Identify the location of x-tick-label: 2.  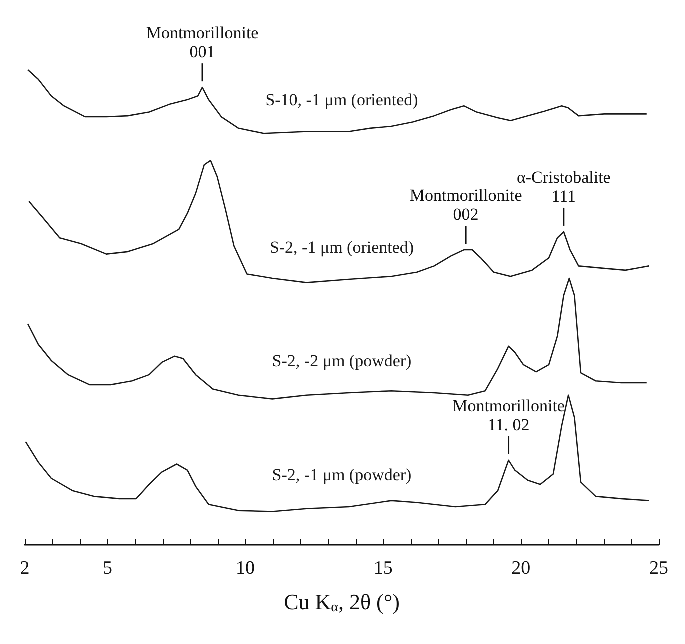
(25, 568).